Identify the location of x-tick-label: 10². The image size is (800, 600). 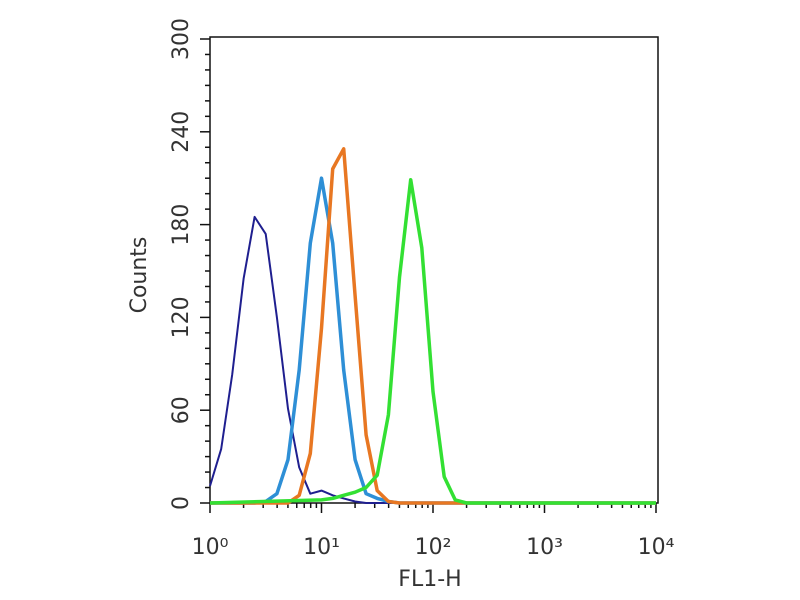
(433, 547).